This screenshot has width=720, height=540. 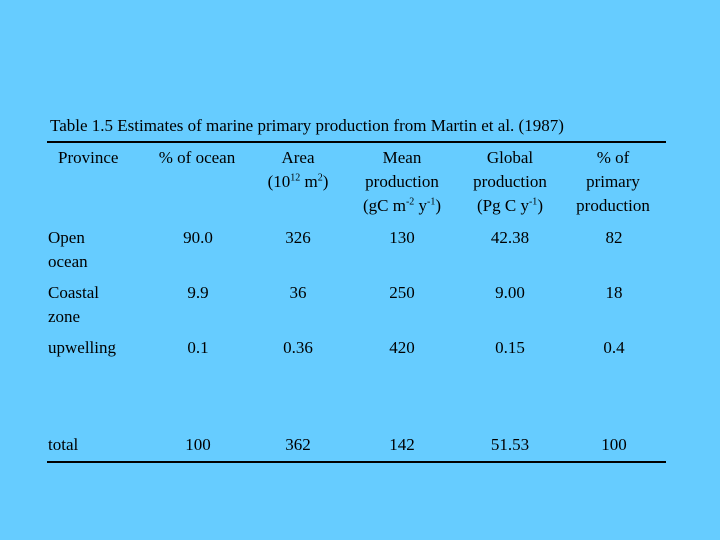 What do you see at coordinates (510, 292) in the screenshot?
I see `table-cell-global: 9.00` at bounding box center [510, 292].